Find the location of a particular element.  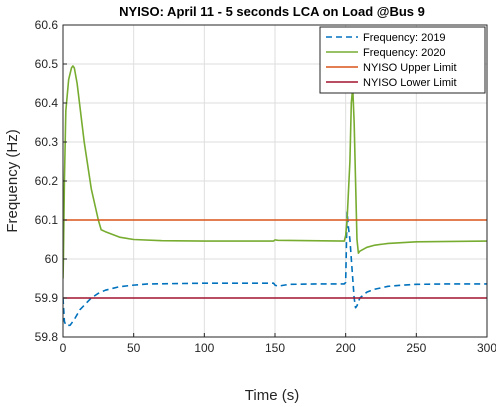

y-axis-ticks: 59.8 59.9 60 60.1 60.2 60.3 60.4 60.5 60.6 is located at coordinates (51, 181).